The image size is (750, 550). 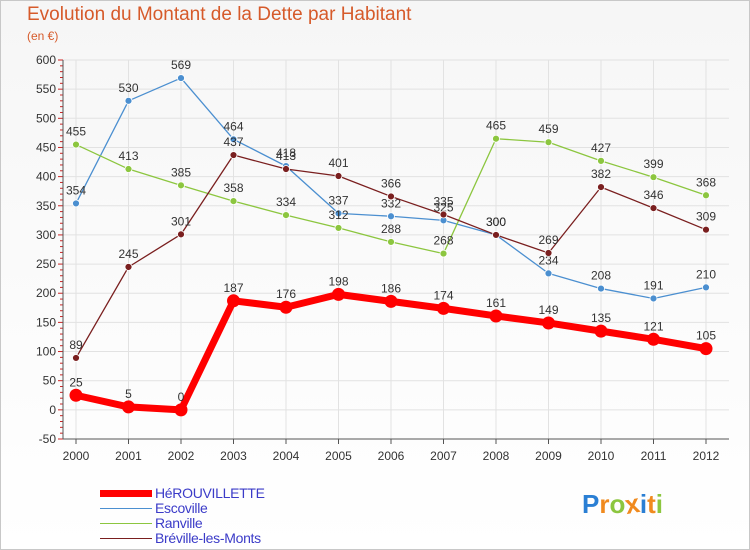 I want to click on x-tick-label: 2012, so click(x=706, y=456).